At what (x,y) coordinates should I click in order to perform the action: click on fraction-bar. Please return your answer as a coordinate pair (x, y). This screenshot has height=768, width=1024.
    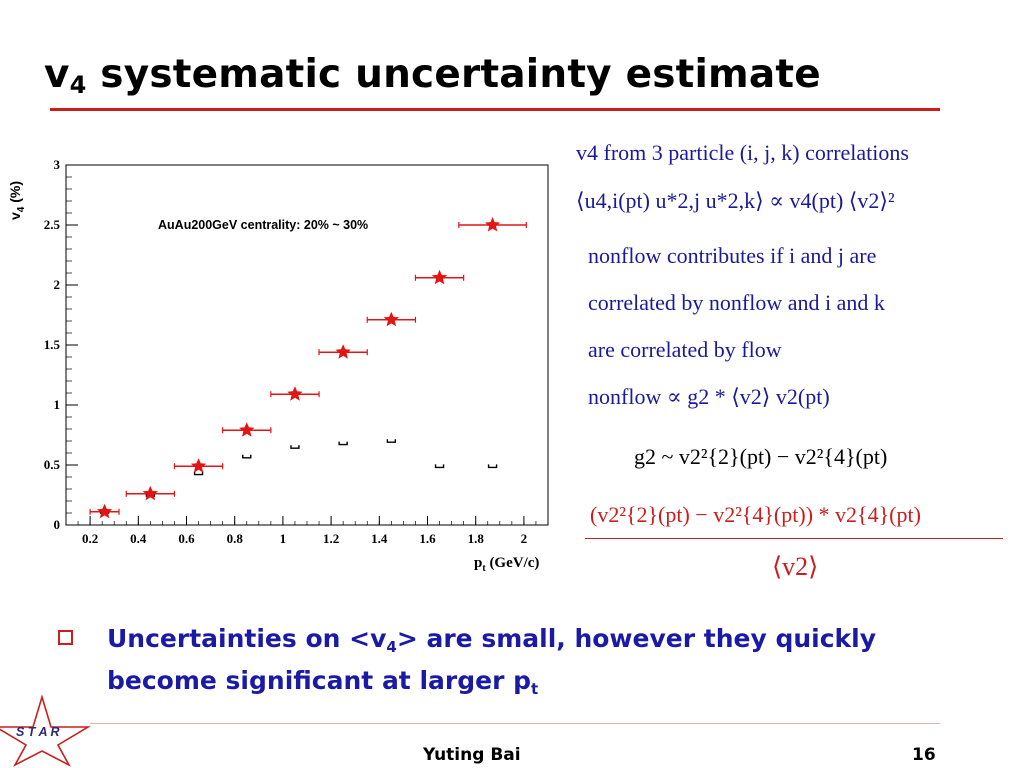
    Looking at the image, I should click on (794, 538).